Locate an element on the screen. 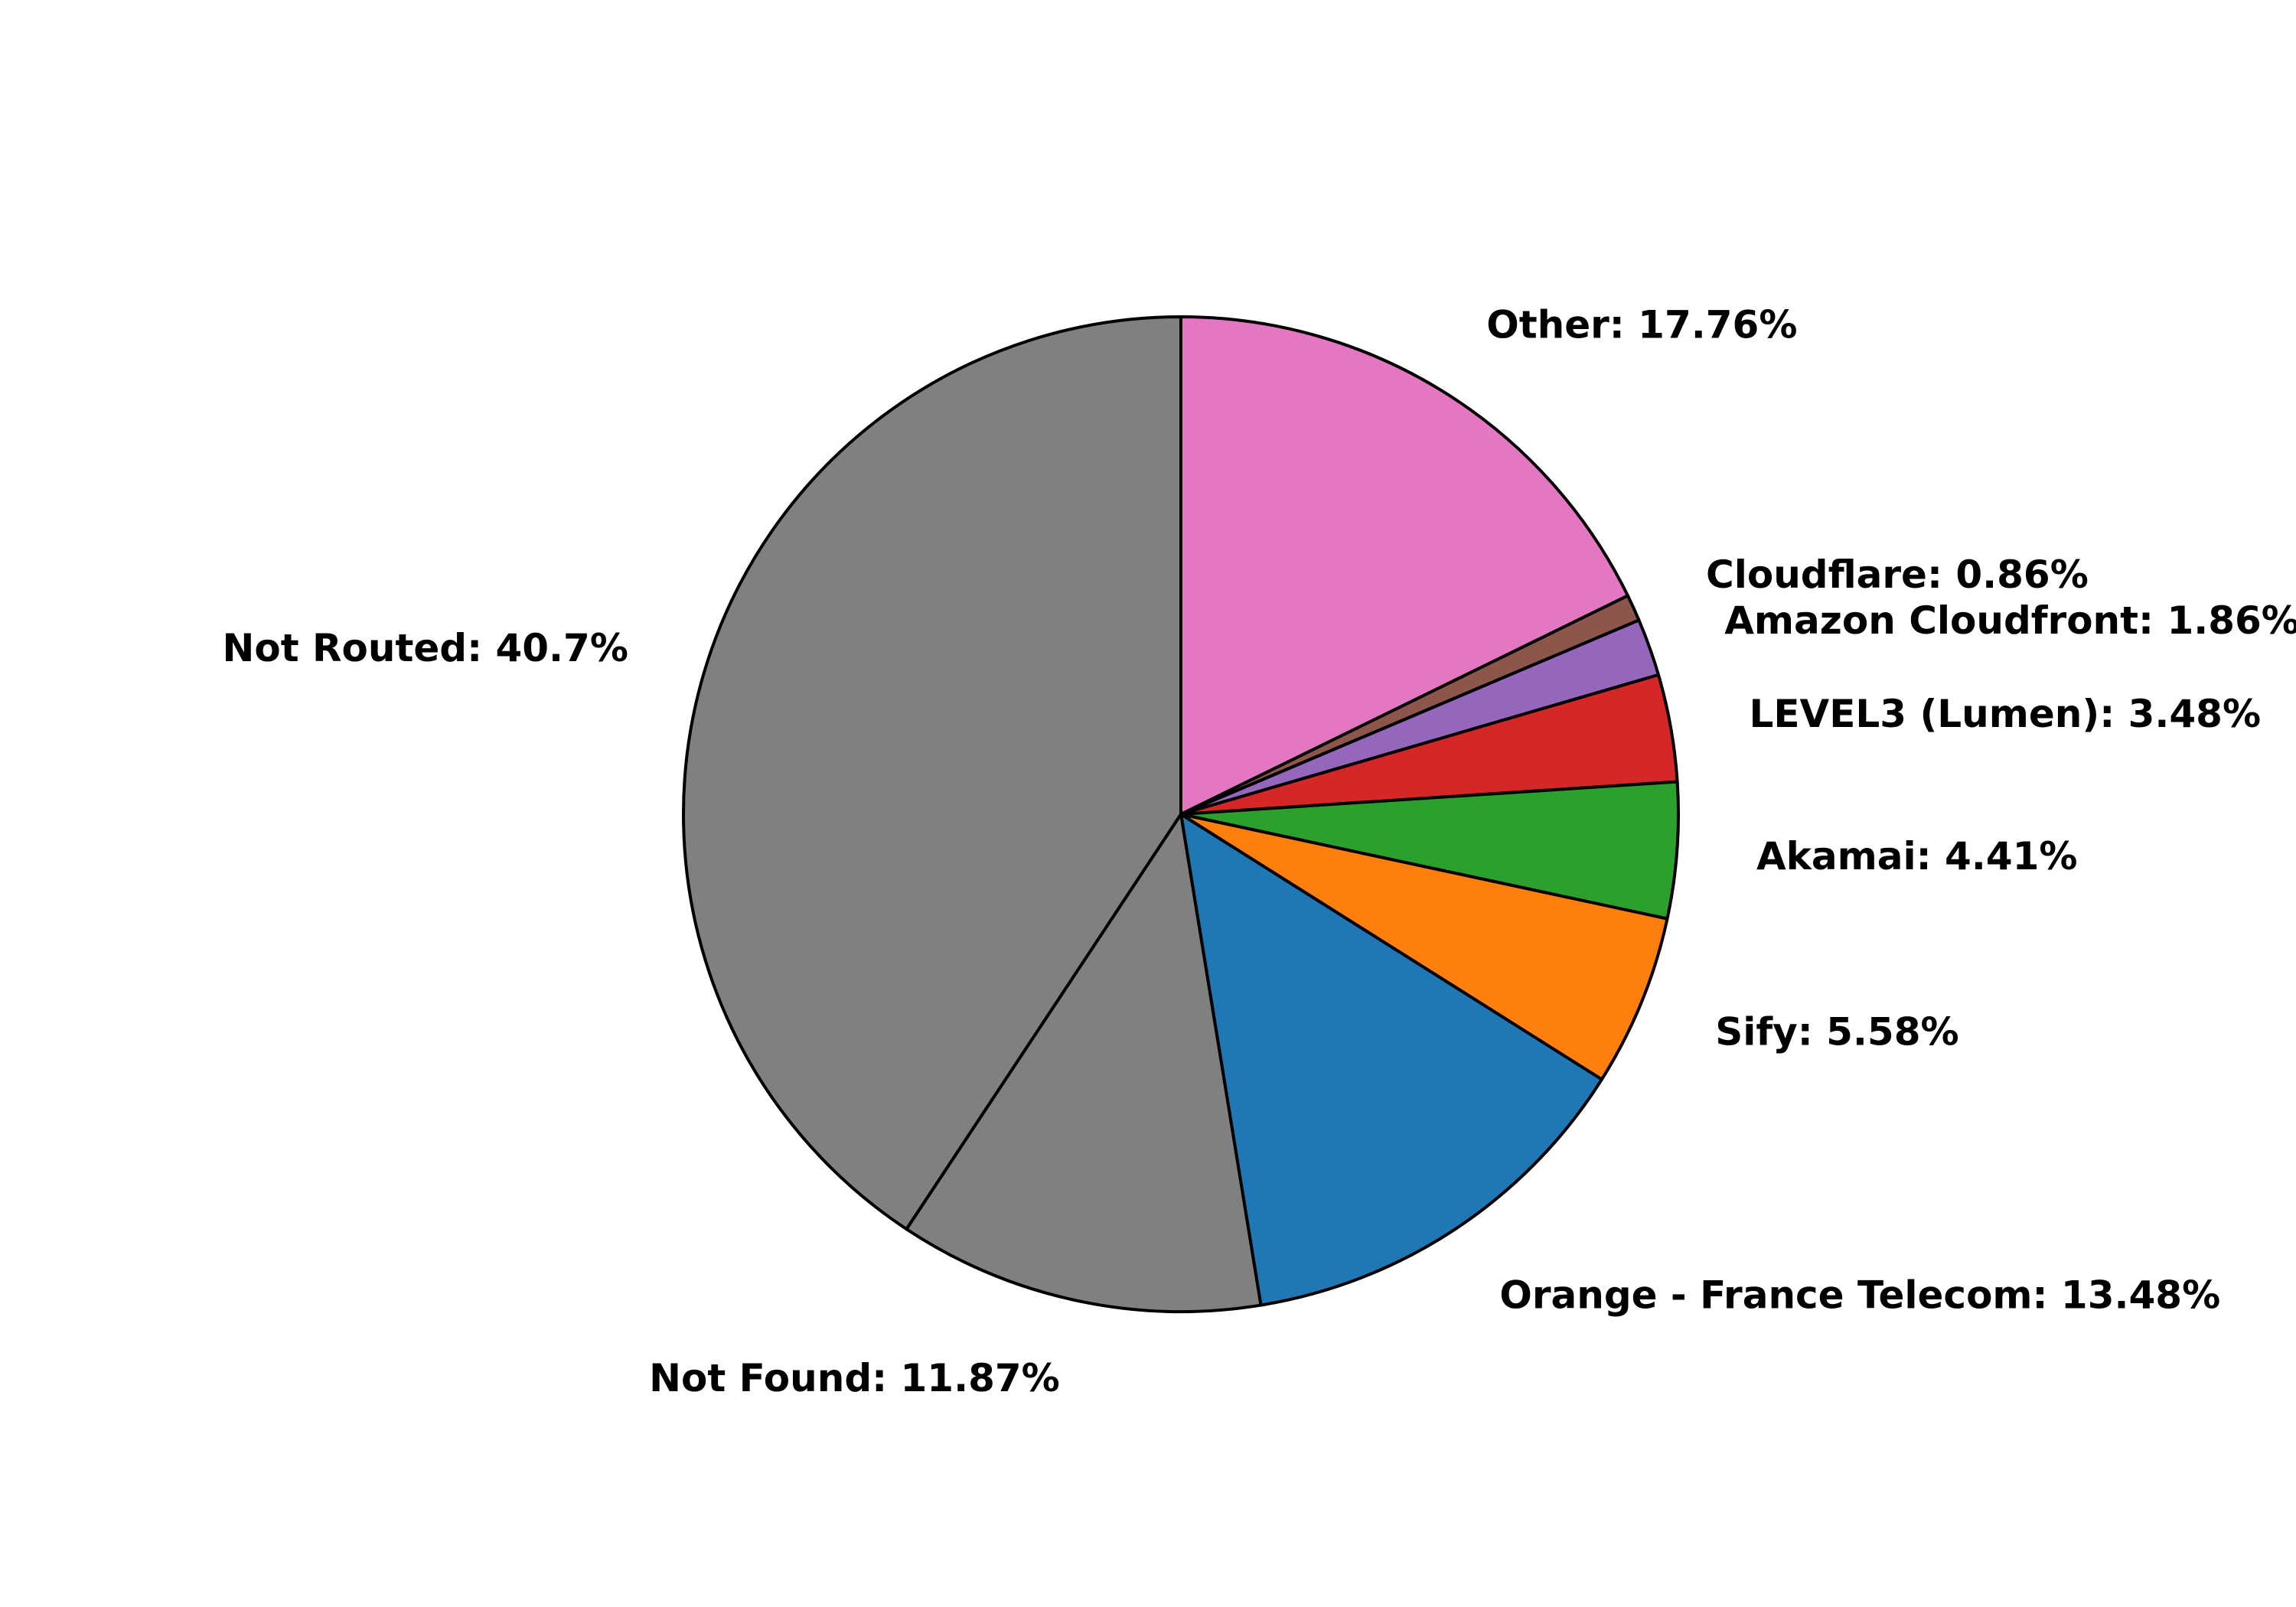 Image resolution: width=2296 pixels, height=1607 pixels. pie-label-sify: Sify: 5.58% is located at coordinates (1836, 1032).